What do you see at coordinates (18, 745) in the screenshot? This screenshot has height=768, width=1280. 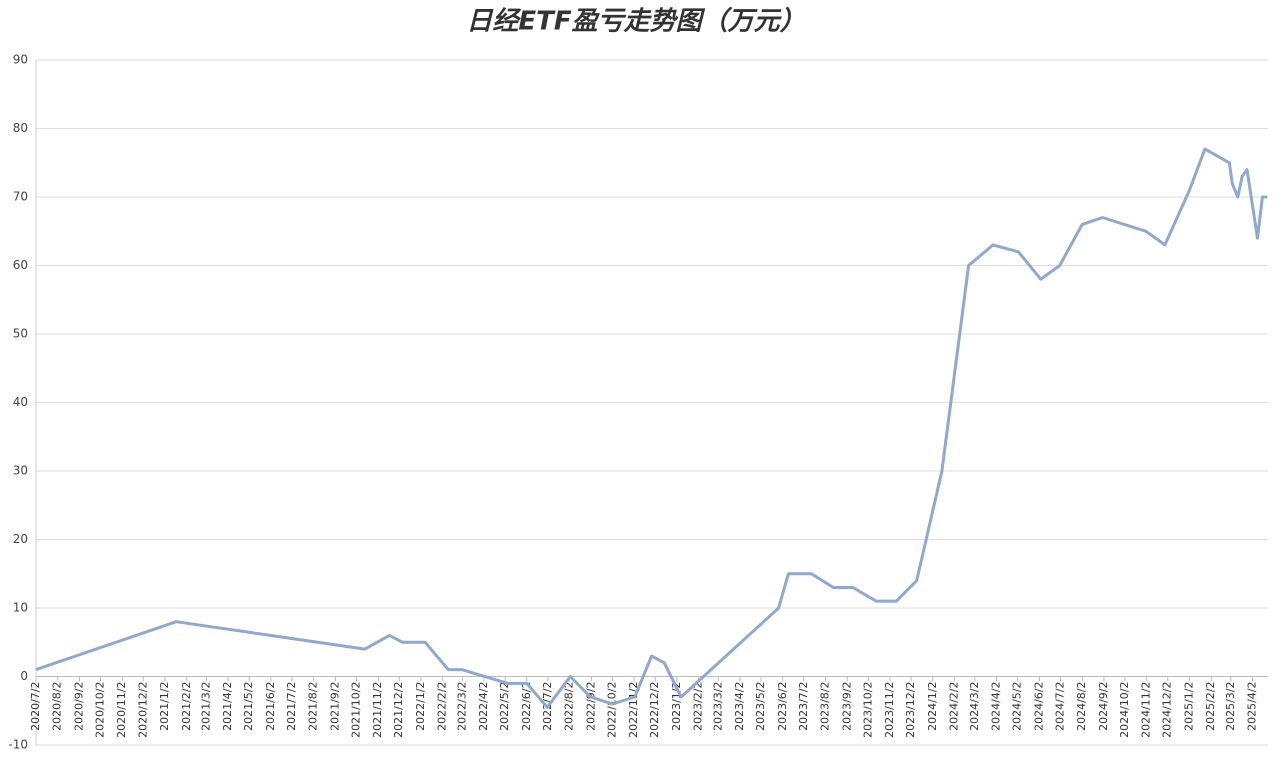 I see `y-tick-label: -10` at bounding box center [18, 745].